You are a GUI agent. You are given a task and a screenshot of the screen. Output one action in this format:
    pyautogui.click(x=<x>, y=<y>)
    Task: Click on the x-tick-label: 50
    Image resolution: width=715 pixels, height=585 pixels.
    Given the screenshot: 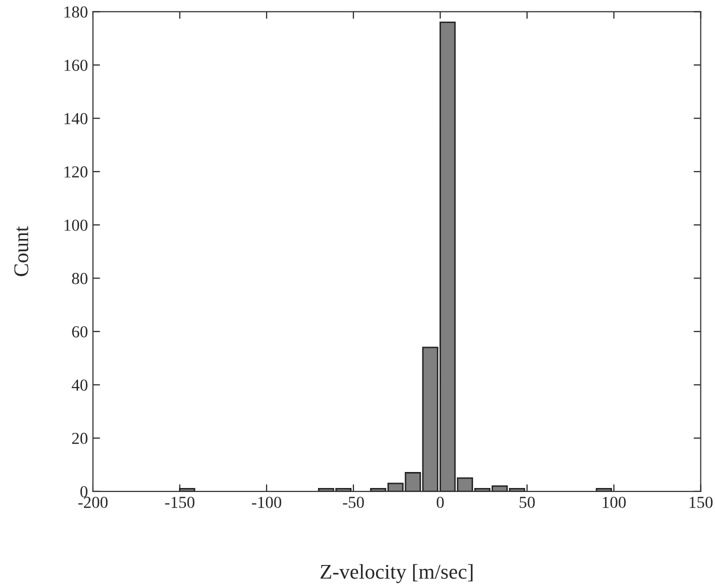 What is the action you would take?
    pyautogui.click(x=527, y=502)
    